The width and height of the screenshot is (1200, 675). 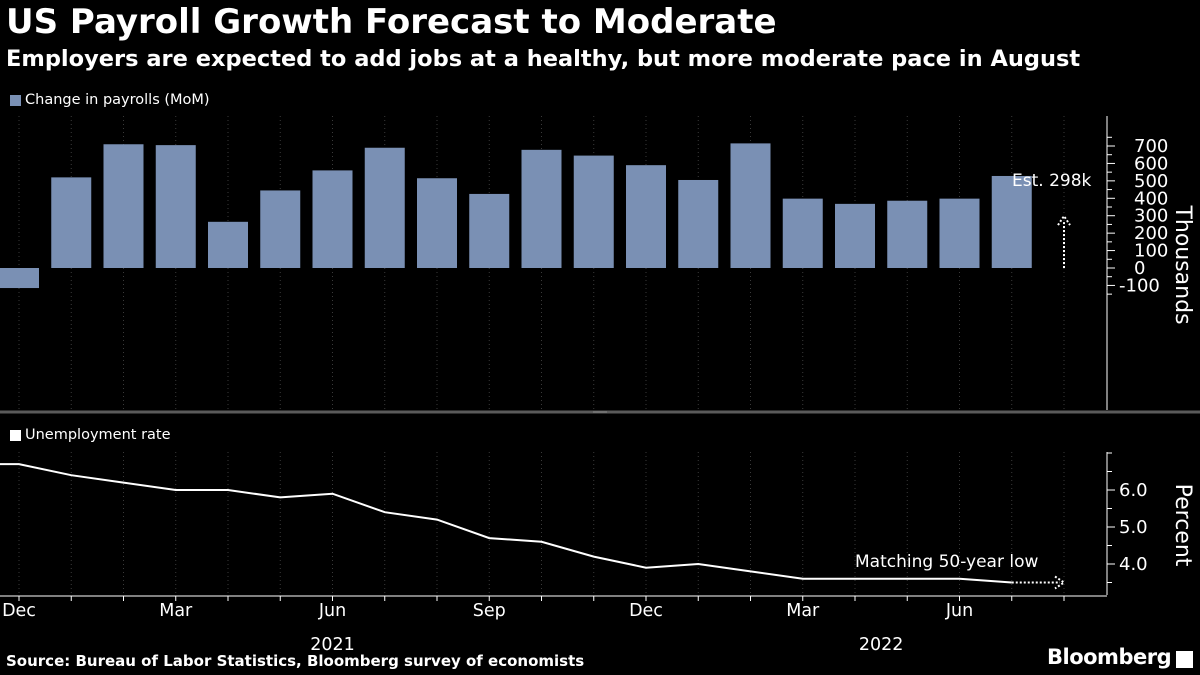 What do you see at coordinates (1151, 251) in the screenshot?
I see `bar-y-tick-label: 100` at bounding box center [1151, 251].